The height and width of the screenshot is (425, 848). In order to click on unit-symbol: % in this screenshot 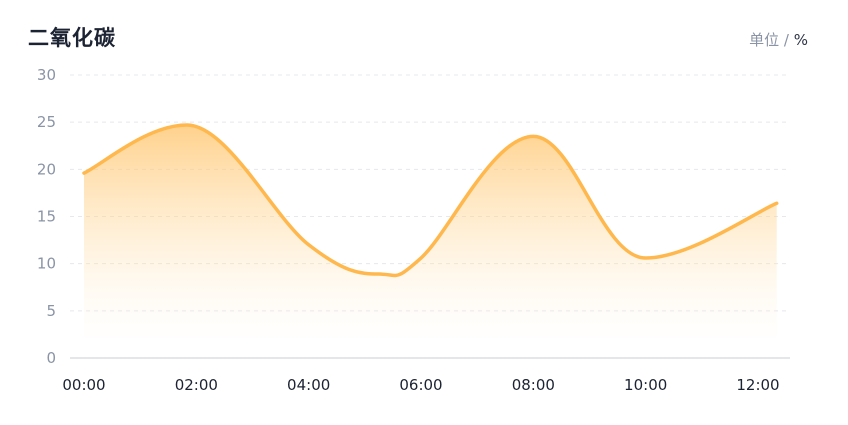, I will do `click(800, 40)`.